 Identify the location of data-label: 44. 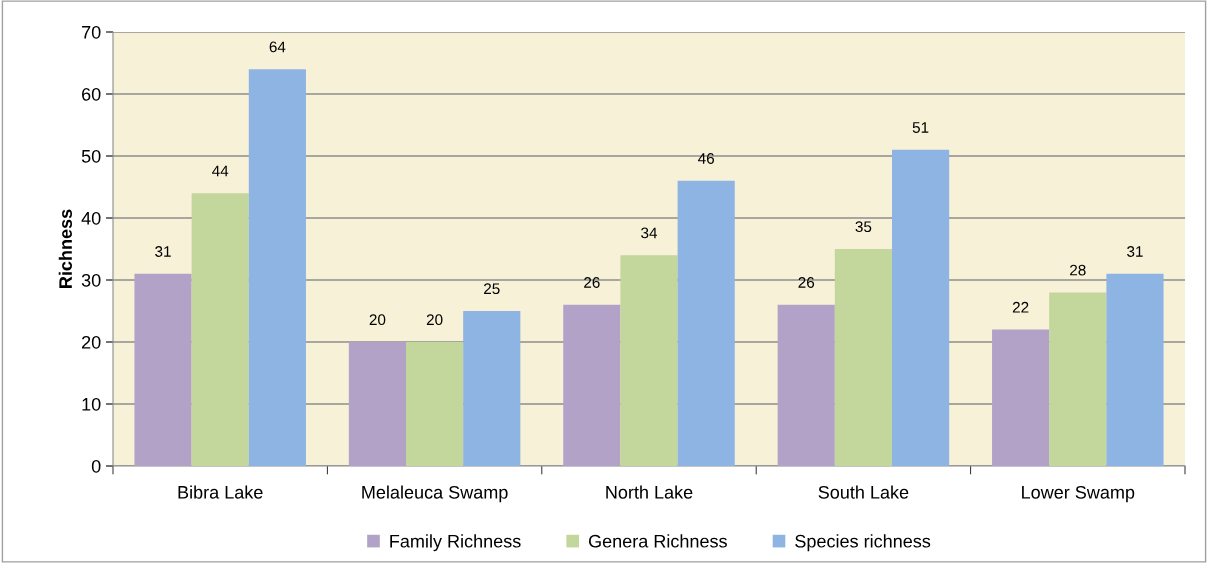
(220, 171).